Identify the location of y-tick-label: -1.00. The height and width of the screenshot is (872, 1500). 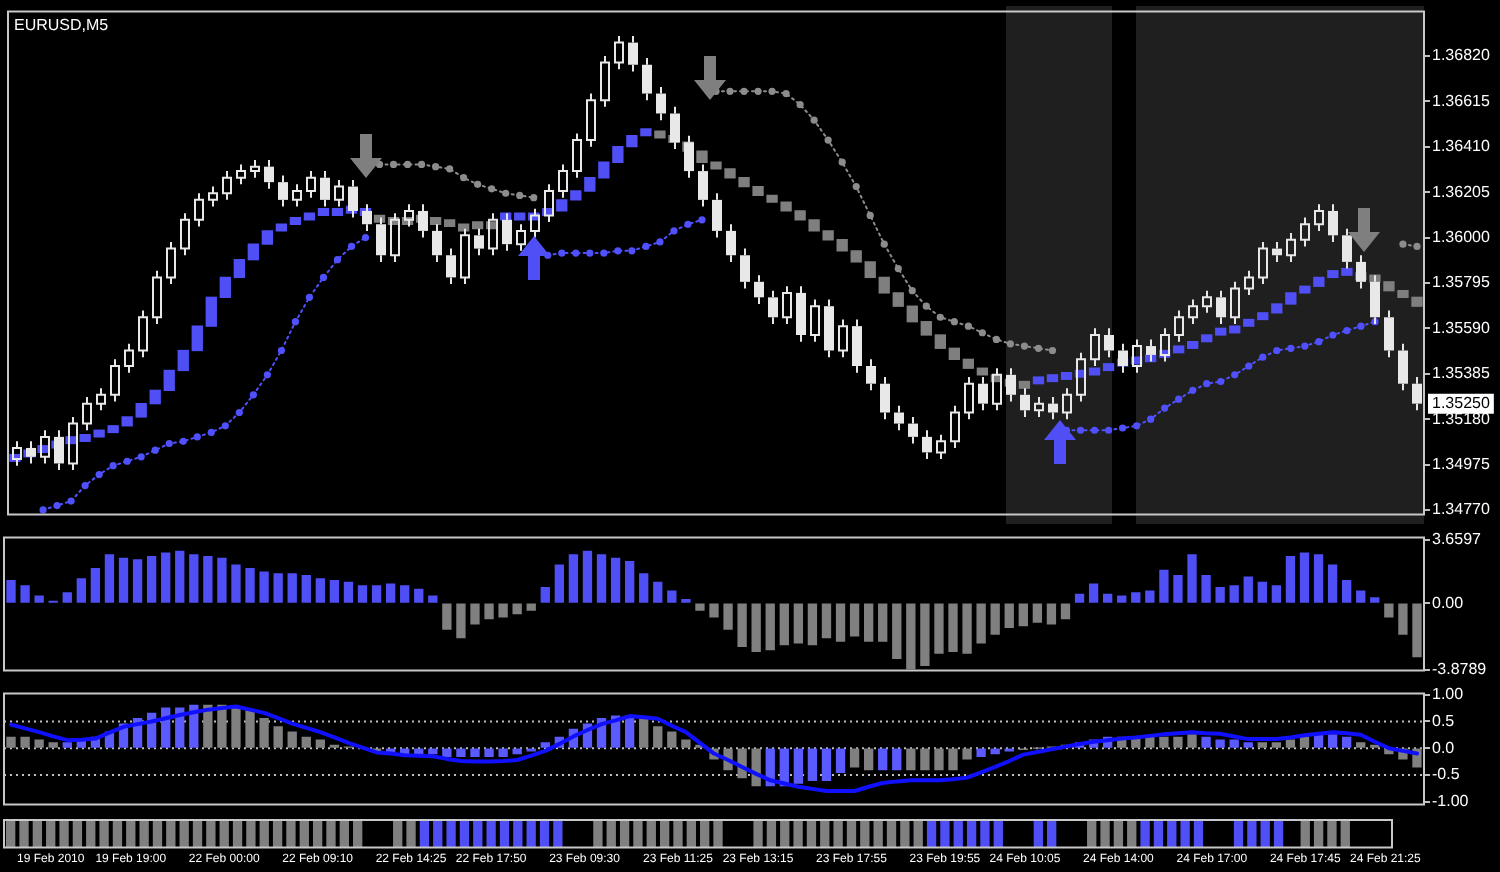
(1451, 801).